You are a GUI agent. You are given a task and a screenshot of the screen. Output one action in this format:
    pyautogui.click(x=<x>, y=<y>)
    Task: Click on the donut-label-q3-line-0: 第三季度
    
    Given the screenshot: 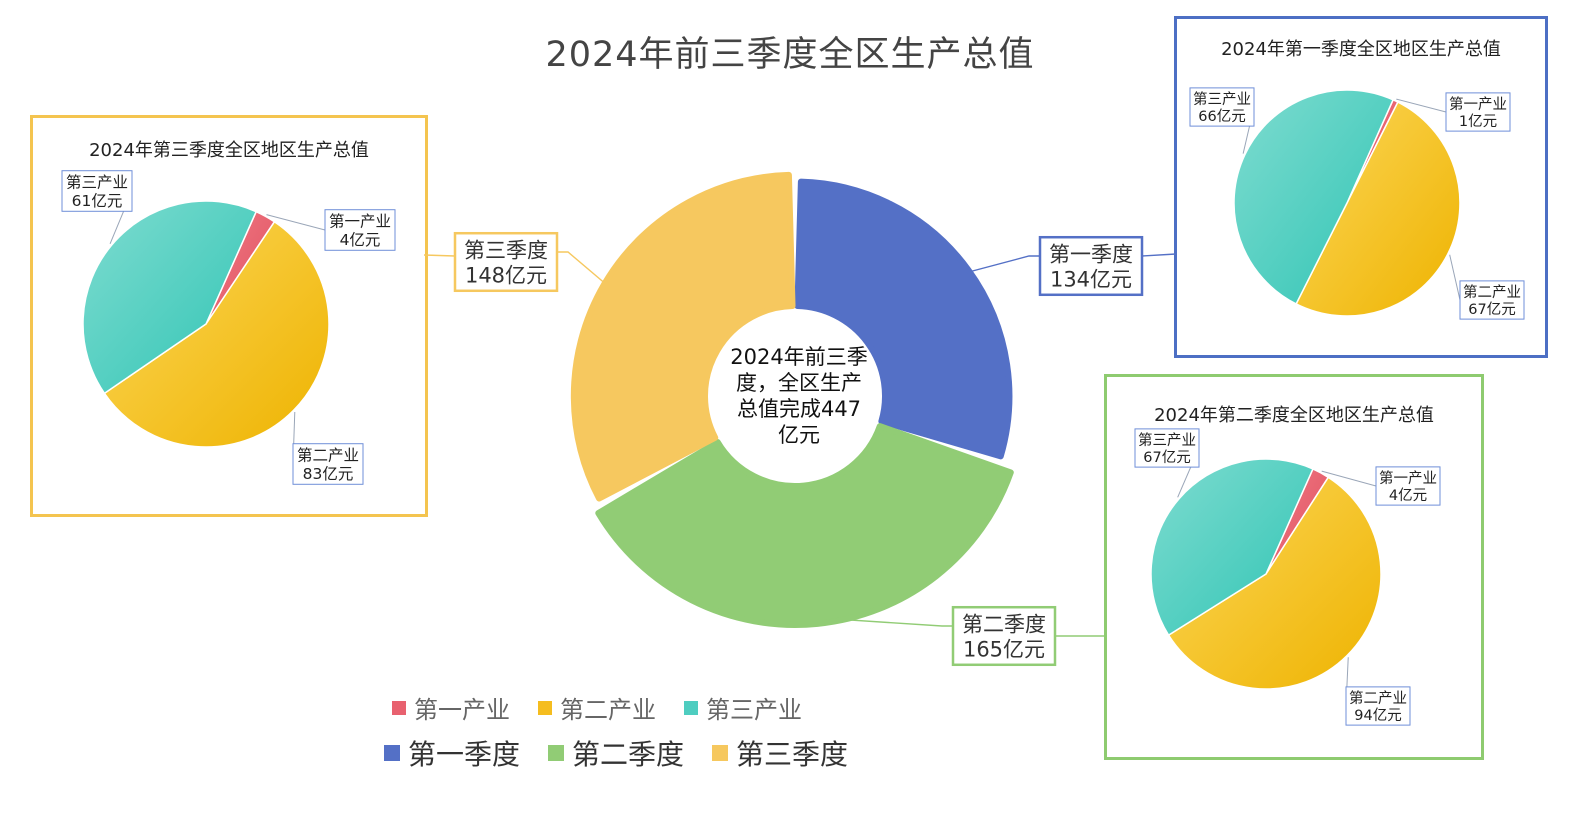 What is the action you would take?
    pyautogui.click(x=506, y=251)
    